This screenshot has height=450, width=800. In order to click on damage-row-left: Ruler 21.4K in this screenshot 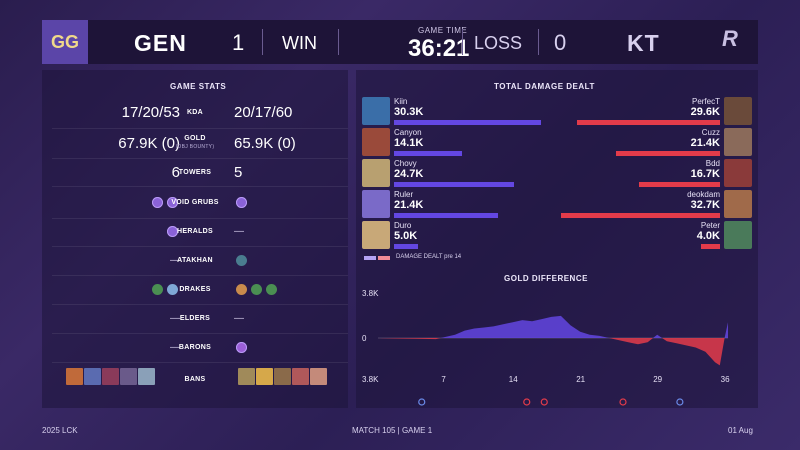, I will do `click(550, 205)`.